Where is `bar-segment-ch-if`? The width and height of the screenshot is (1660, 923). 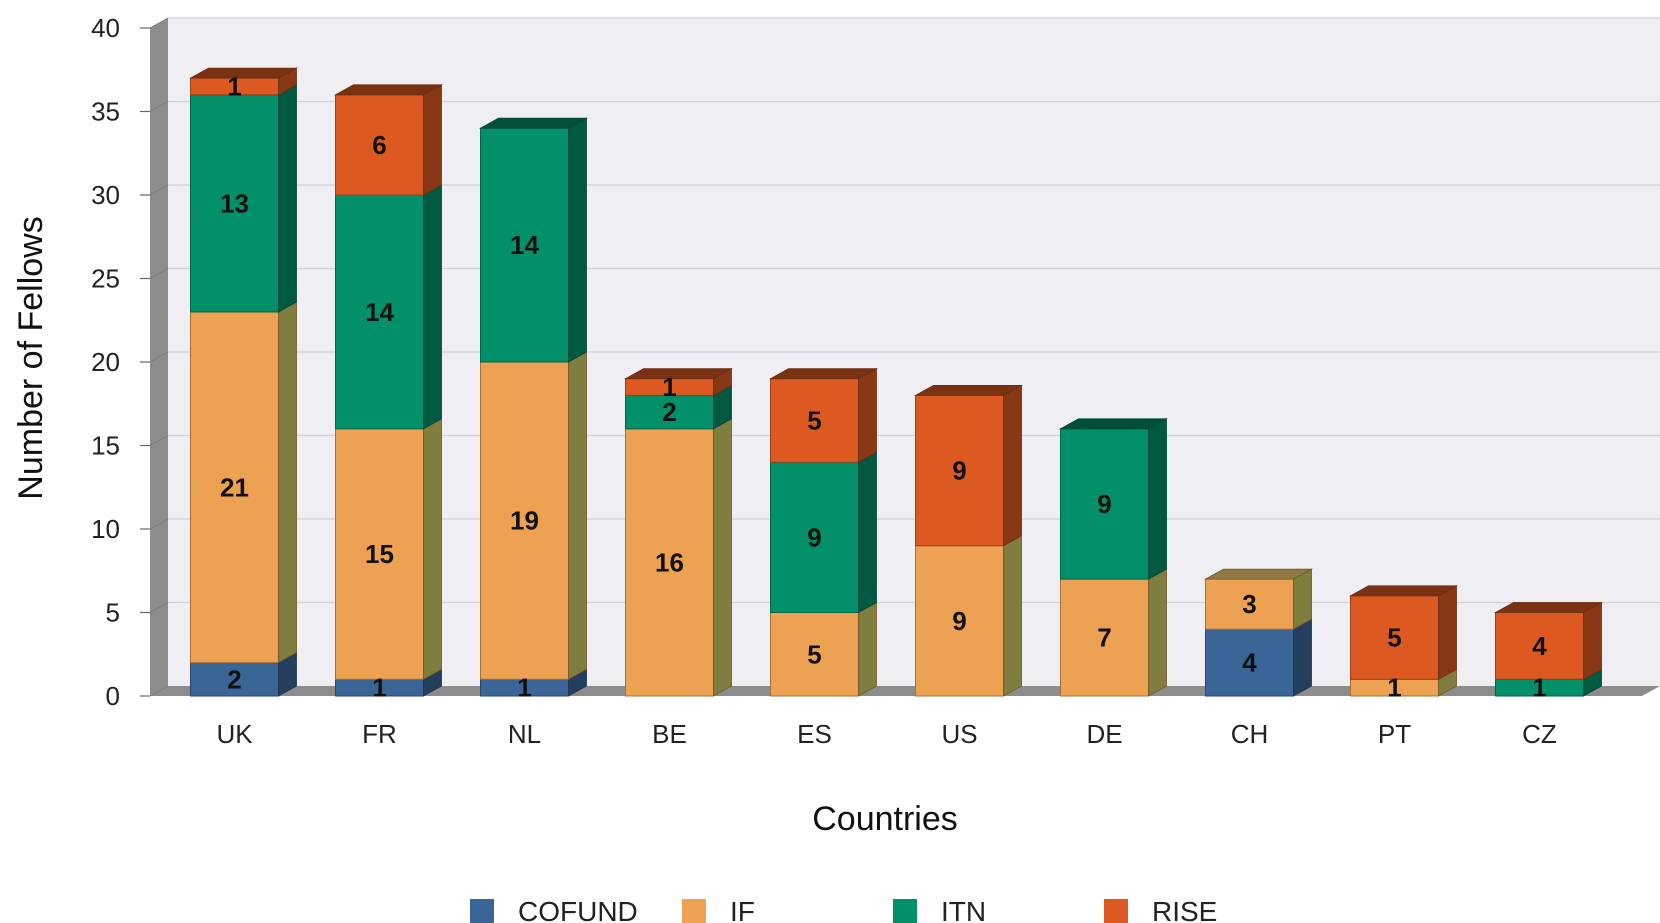 bar-segment-ch-if is located at coordinates (1249, 604).